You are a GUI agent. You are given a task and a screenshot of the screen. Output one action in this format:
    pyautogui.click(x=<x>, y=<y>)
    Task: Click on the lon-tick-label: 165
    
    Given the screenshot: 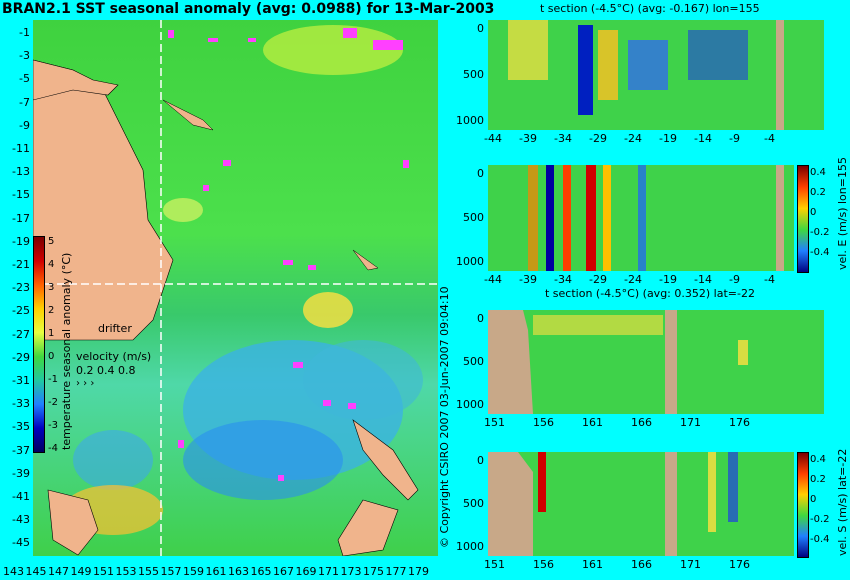 What is the action you would take?
    pyautogui.click(x=261, y=571)
    